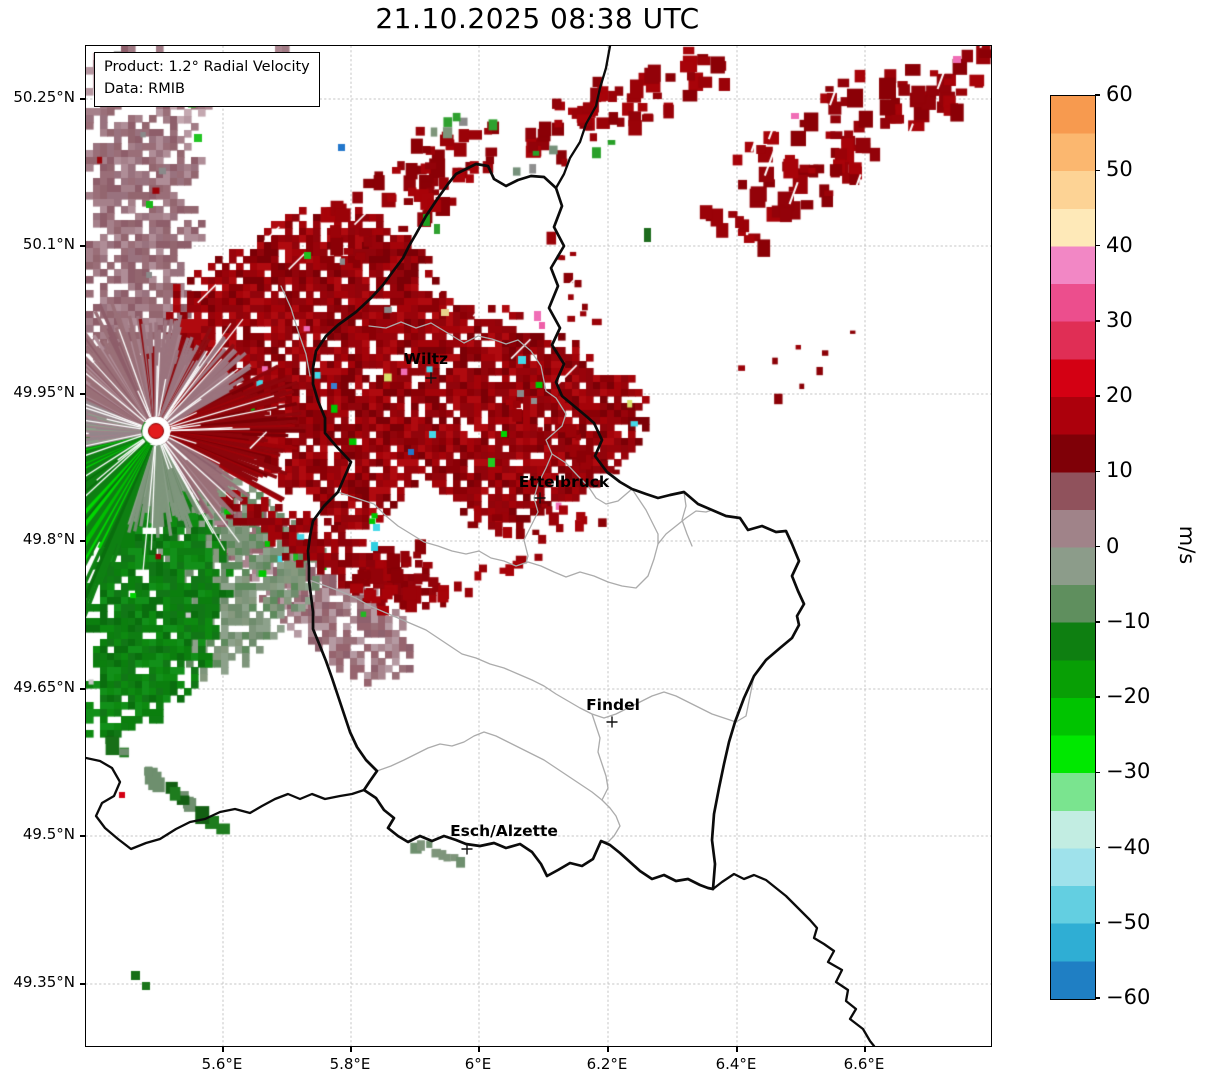 The height and width of the screenshot is (1081, 1207). What do you see at coordinates (222, 1064) in the screenshot?
I see `x-axis-tick-label: 5.6°E` at bounding box center [222, 1064].